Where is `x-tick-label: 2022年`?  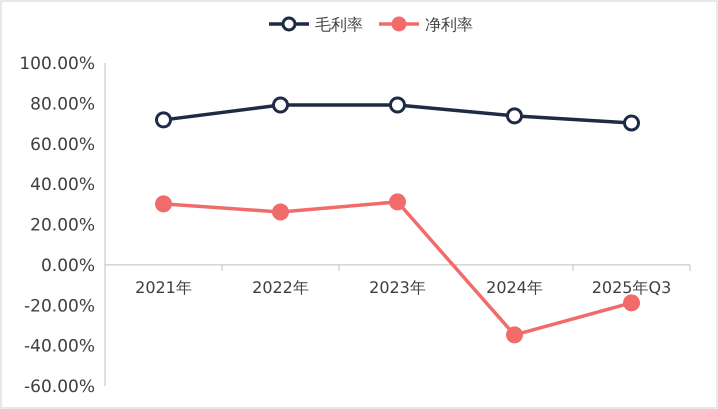
x-tick-label: 2022年 is located at coordinates (280, 287).